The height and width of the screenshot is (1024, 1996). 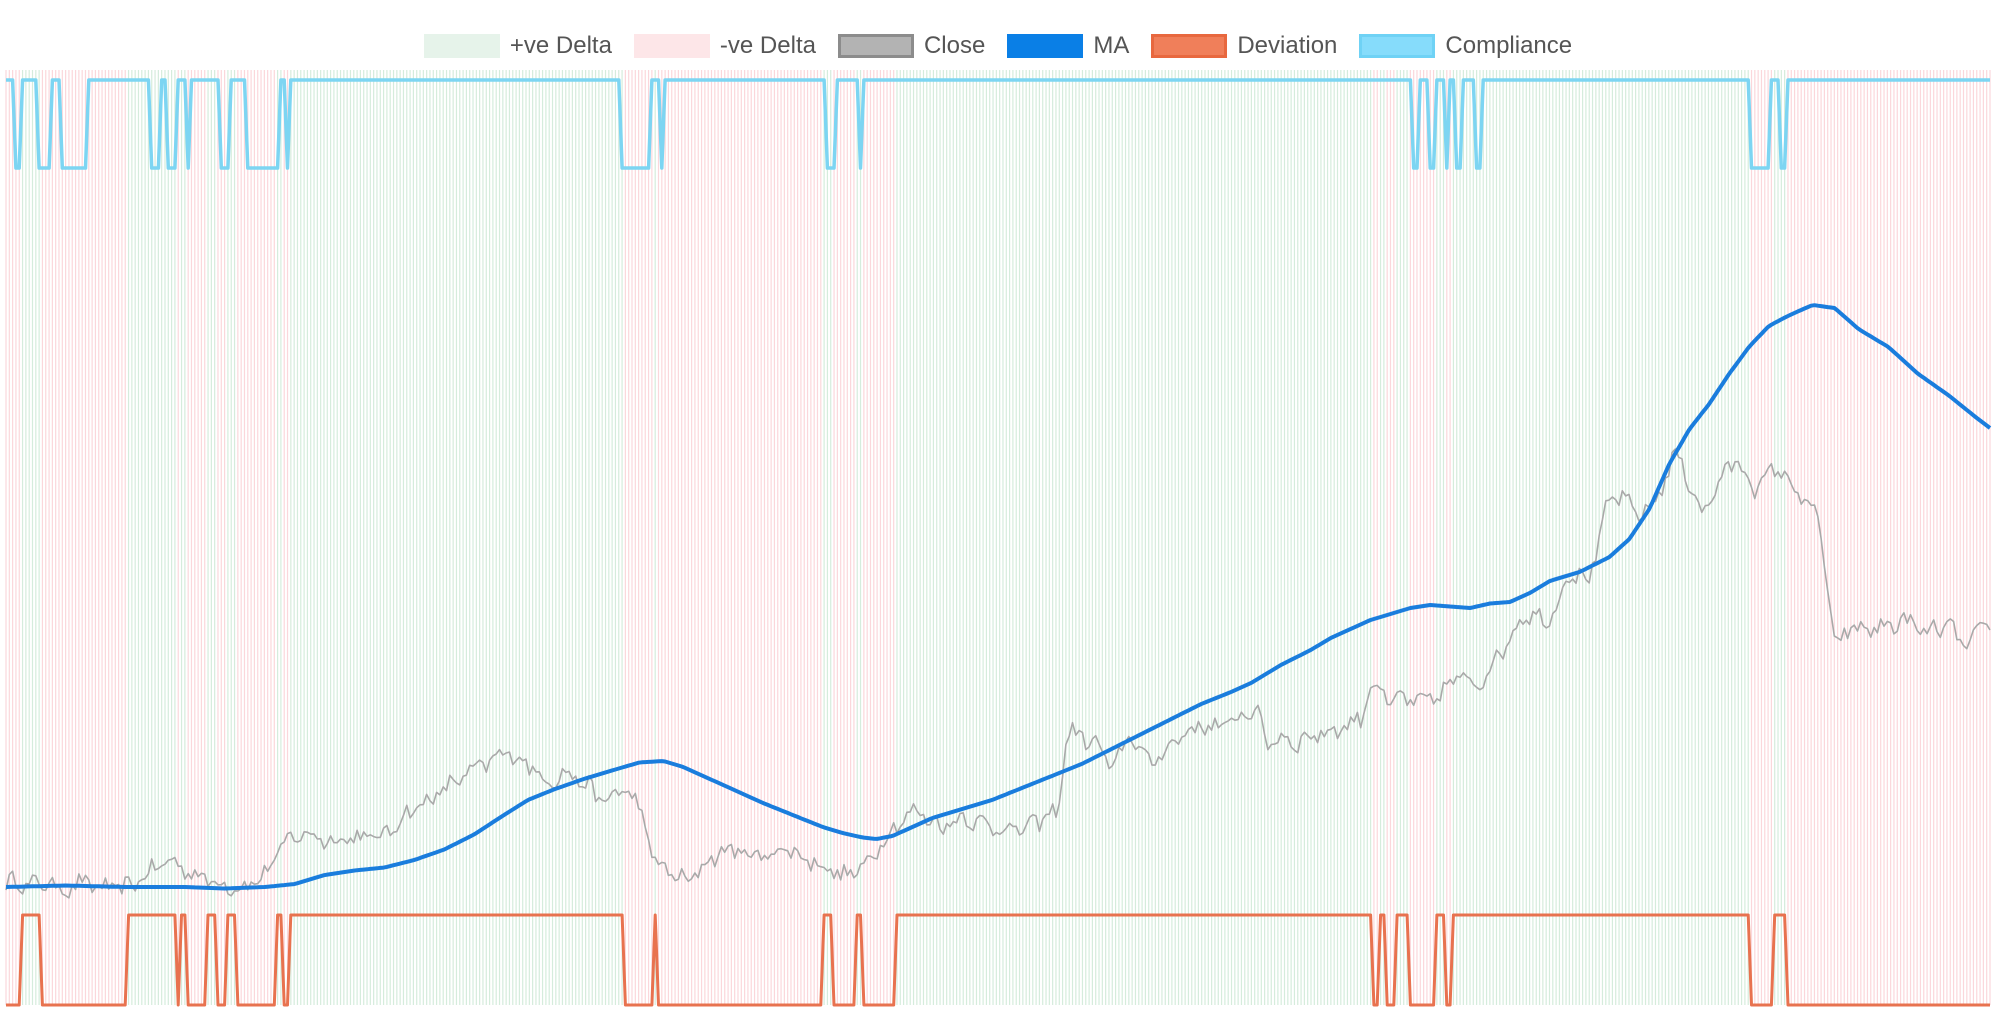 What do you see at coordinates (1068, 46) in the screenshot?
I see `legend-item-ma: MA` at bounding box center [1068, 46].